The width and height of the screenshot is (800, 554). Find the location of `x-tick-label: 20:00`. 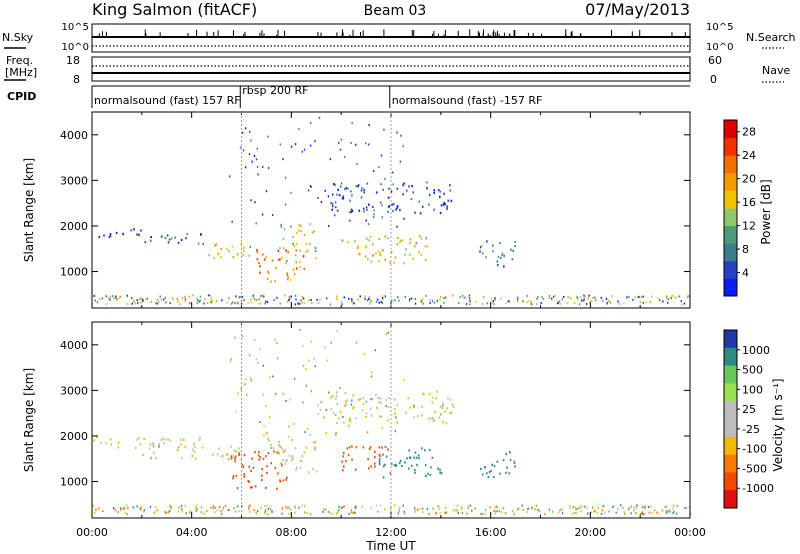

x-tick-label: 20:00 is located at coordinates (590, 532).